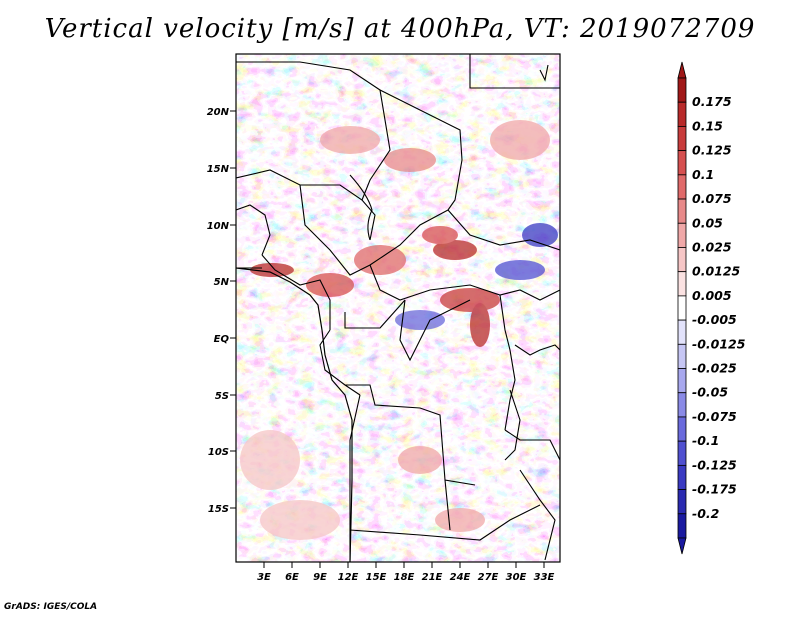 The image size is (800, 618). Describe the element at coordinates (712, 101) in the screenshot. I see `colorbar-label: 0.175` at that location.